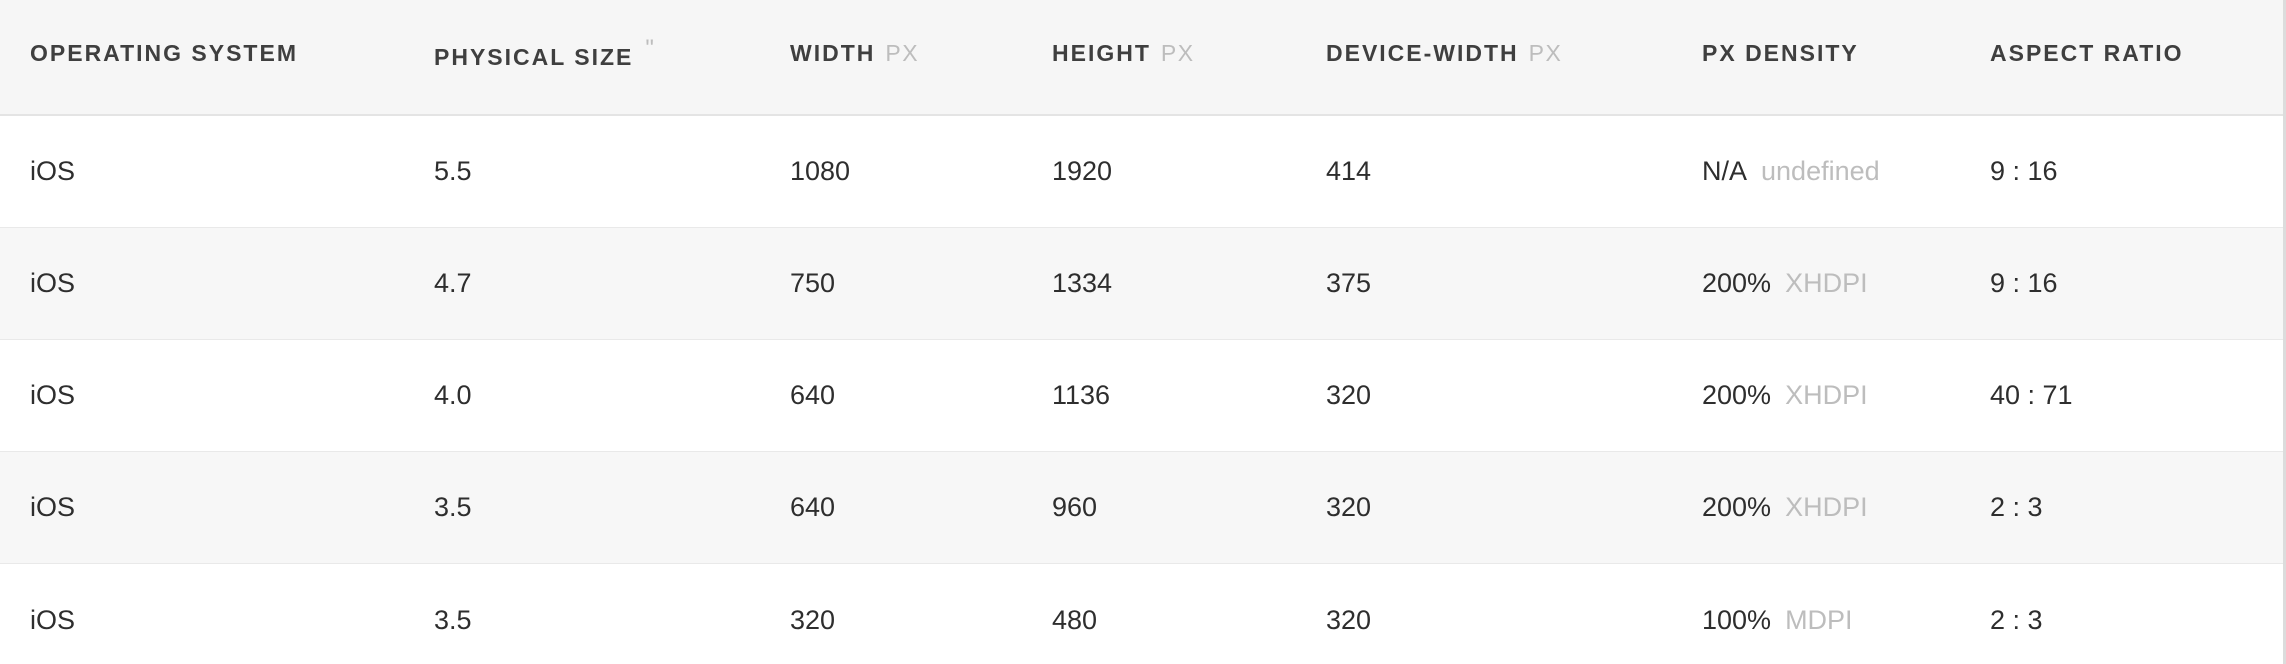 The width and height of the screenshot is (2286, 664). I want to click on header-width: WIDTH PX, so click(854, 55).